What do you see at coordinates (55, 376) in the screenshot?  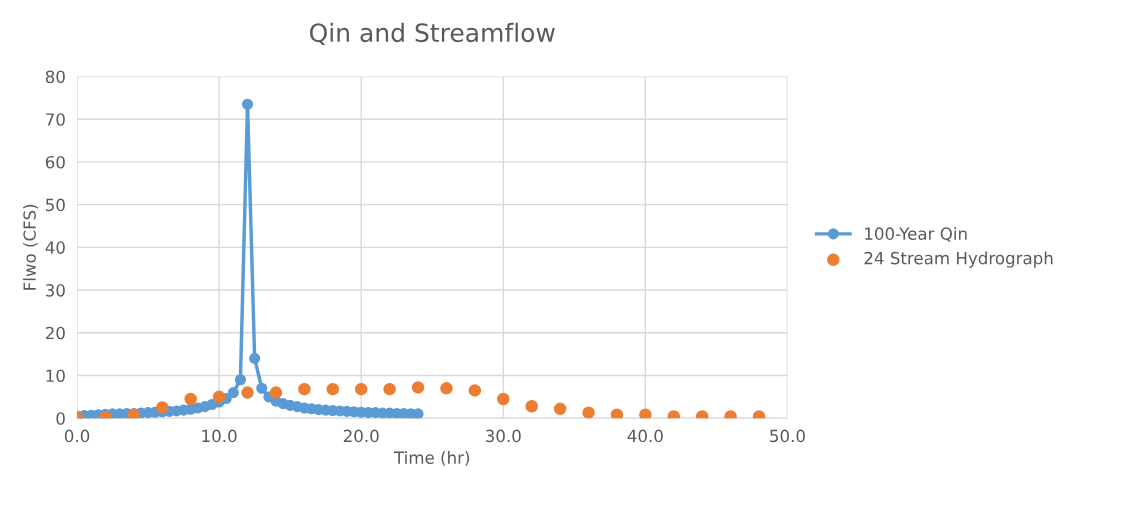 I see `y-tick-label: 10` at bounding box center [55, 376].